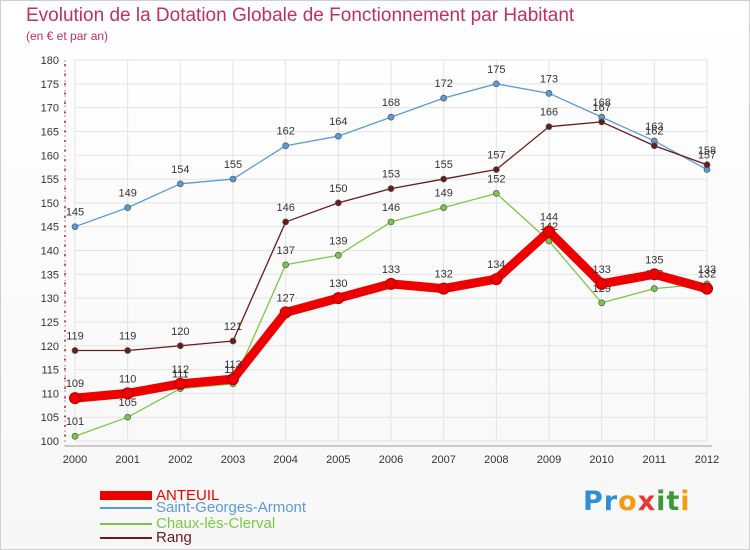 This screenshot has width=750, height=550. Describe the element at coordinates (338, 460) in the screenshot. I see `x-tick-label: 2005` at that location.